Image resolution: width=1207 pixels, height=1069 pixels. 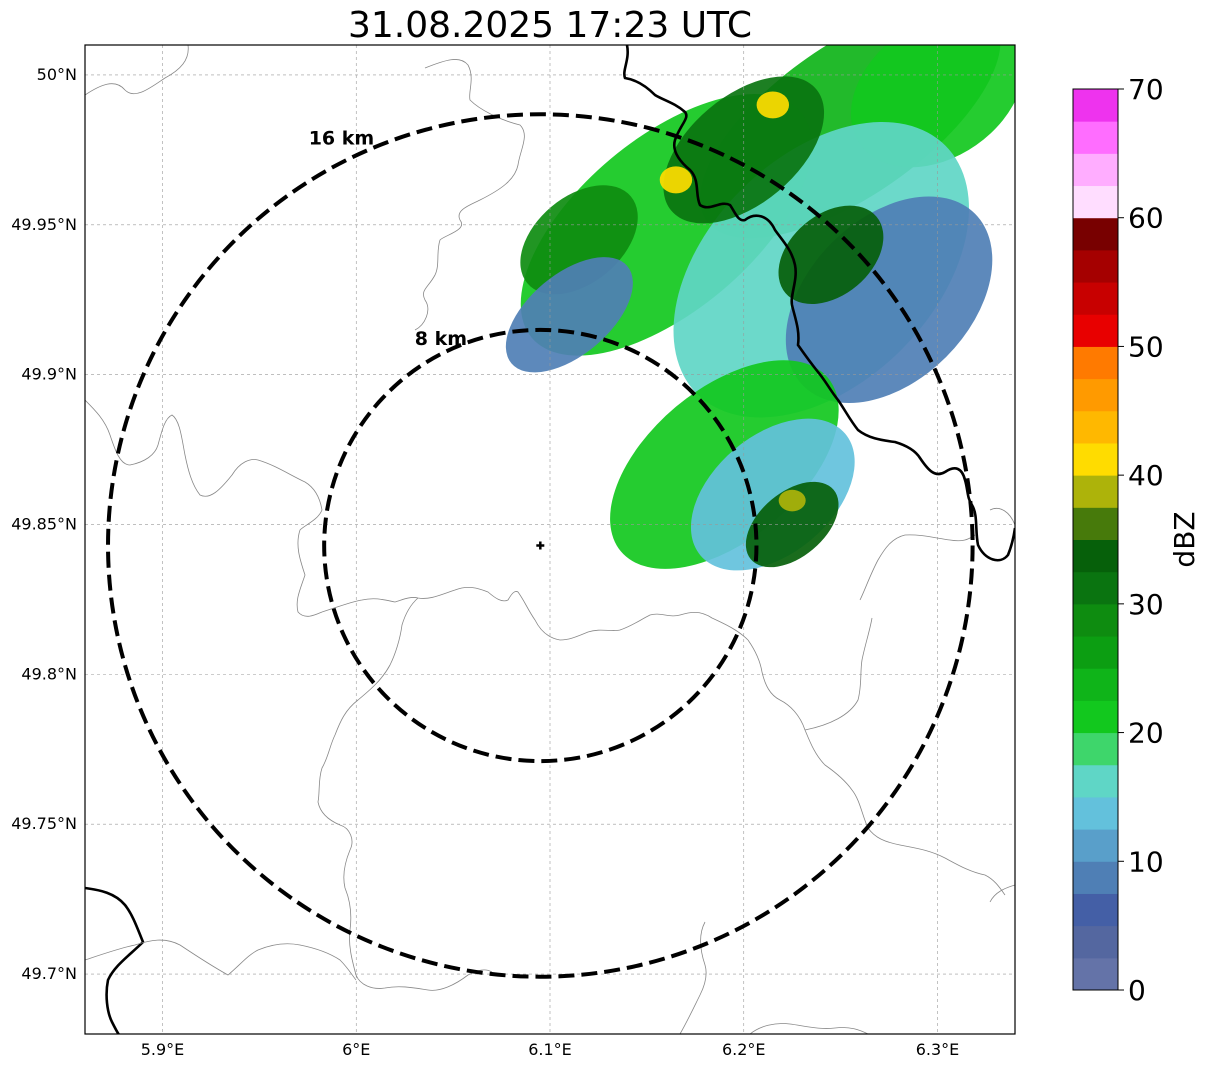 What do you see at coordinates (1146, 861) in the screenshot?
I see `colorbar-tick-label: 10` at bounding box center [1146, 861].